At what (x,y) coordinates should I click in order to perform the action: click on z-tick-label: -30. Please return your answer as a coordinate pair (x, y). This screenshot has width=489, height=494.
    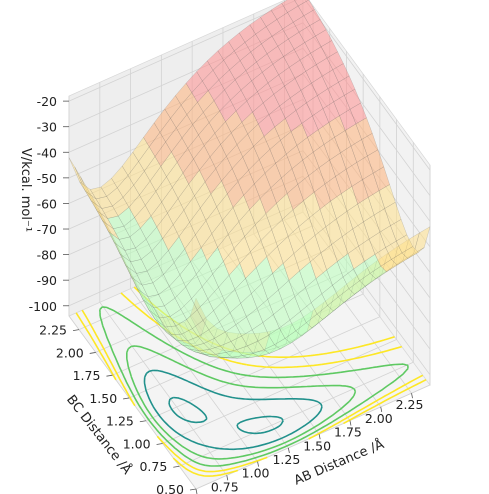
    Looking at the image, I should click on (47, 127).